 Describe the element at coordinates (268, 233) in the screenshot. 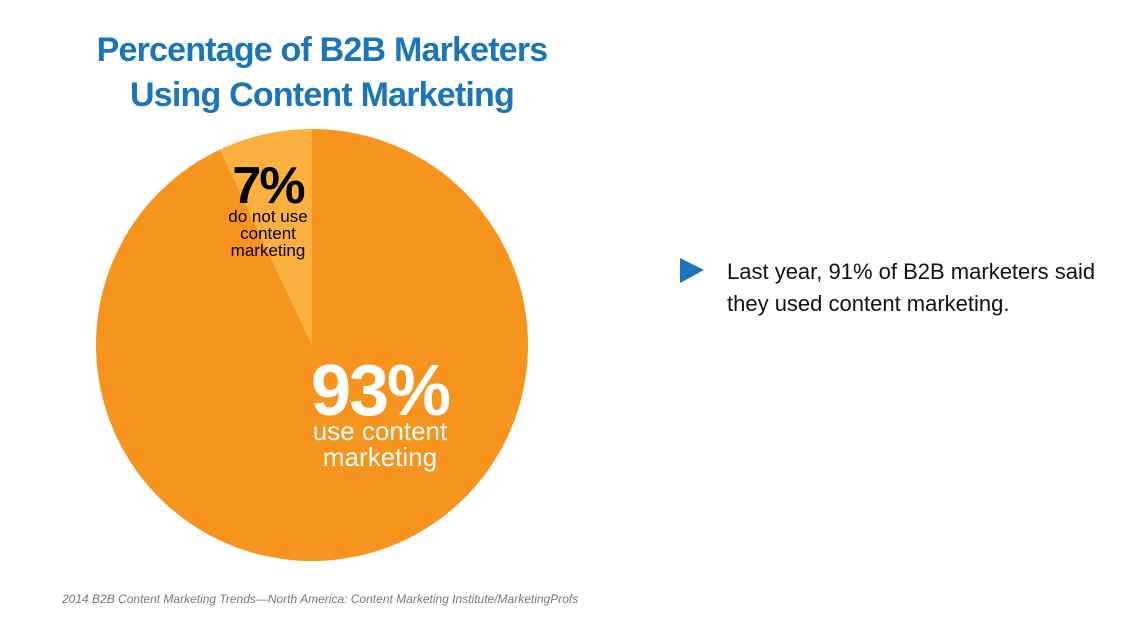

I see `slice-label: do not use content marketing` at that location.